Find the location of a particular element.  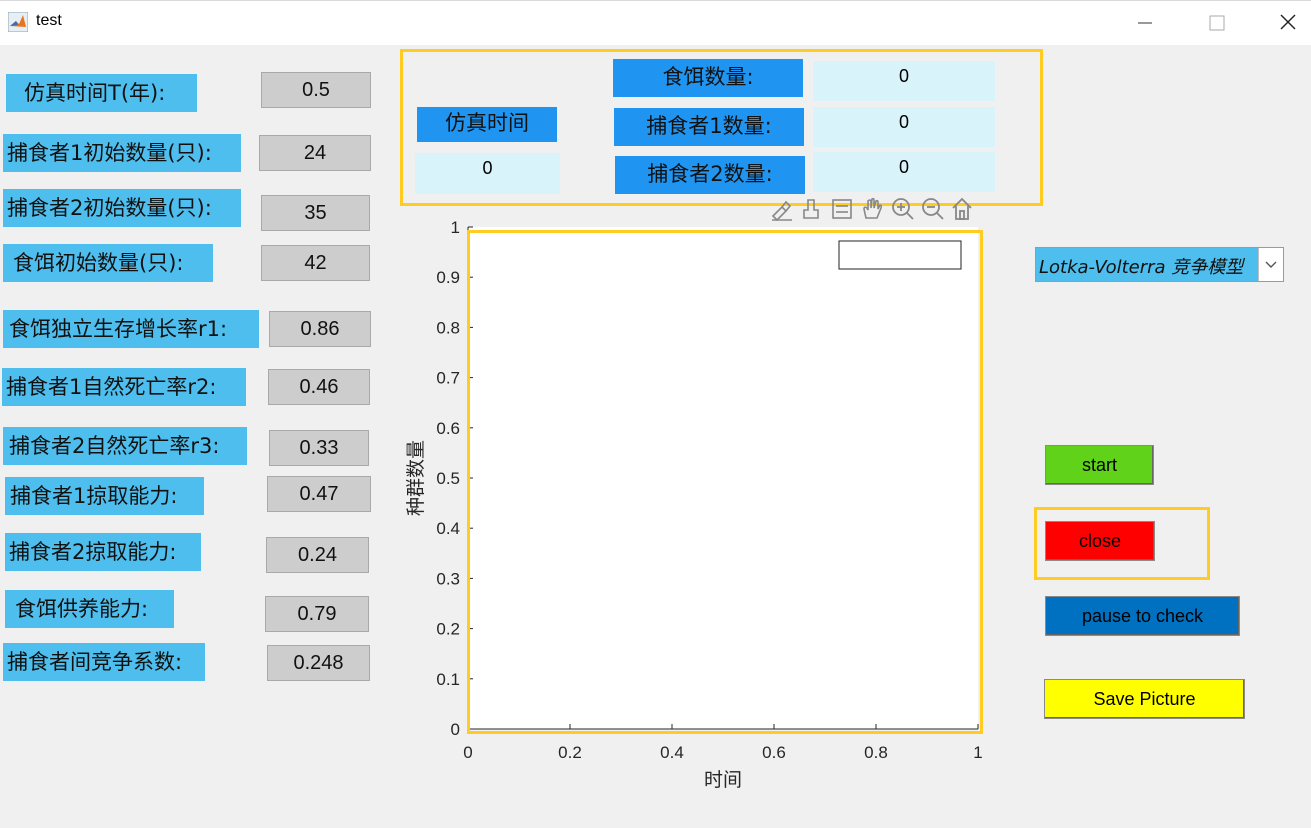

y-tick-label: 0.2 is located at coordinates (448, 629).